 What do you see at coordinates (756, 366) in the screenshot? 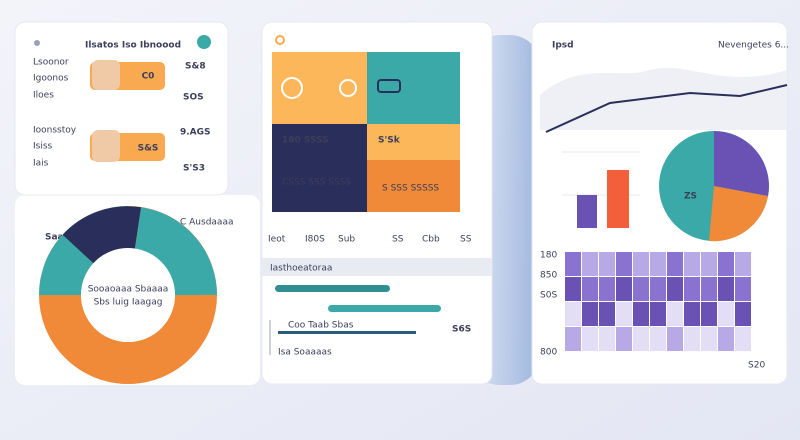
I see `footer-label: S20` at bounding box center [756, 366].